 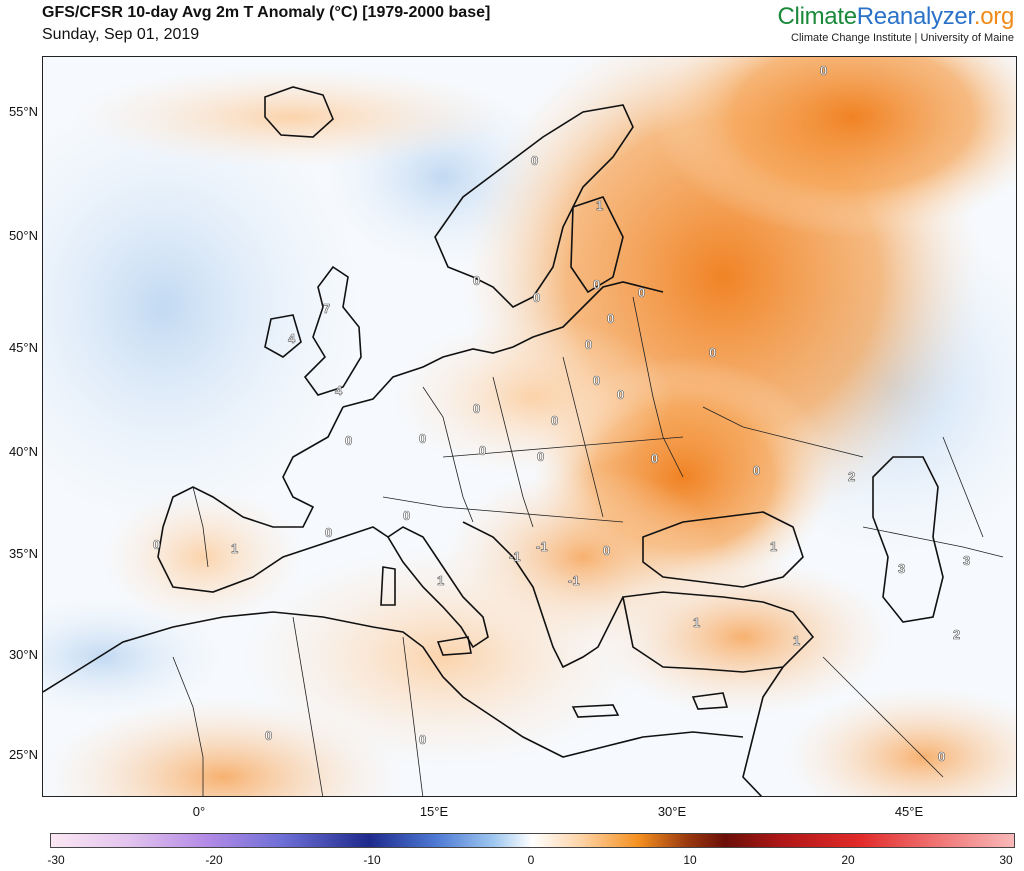 I want to click on warm-anomaly-central-europe, so click(x=533, y=397).